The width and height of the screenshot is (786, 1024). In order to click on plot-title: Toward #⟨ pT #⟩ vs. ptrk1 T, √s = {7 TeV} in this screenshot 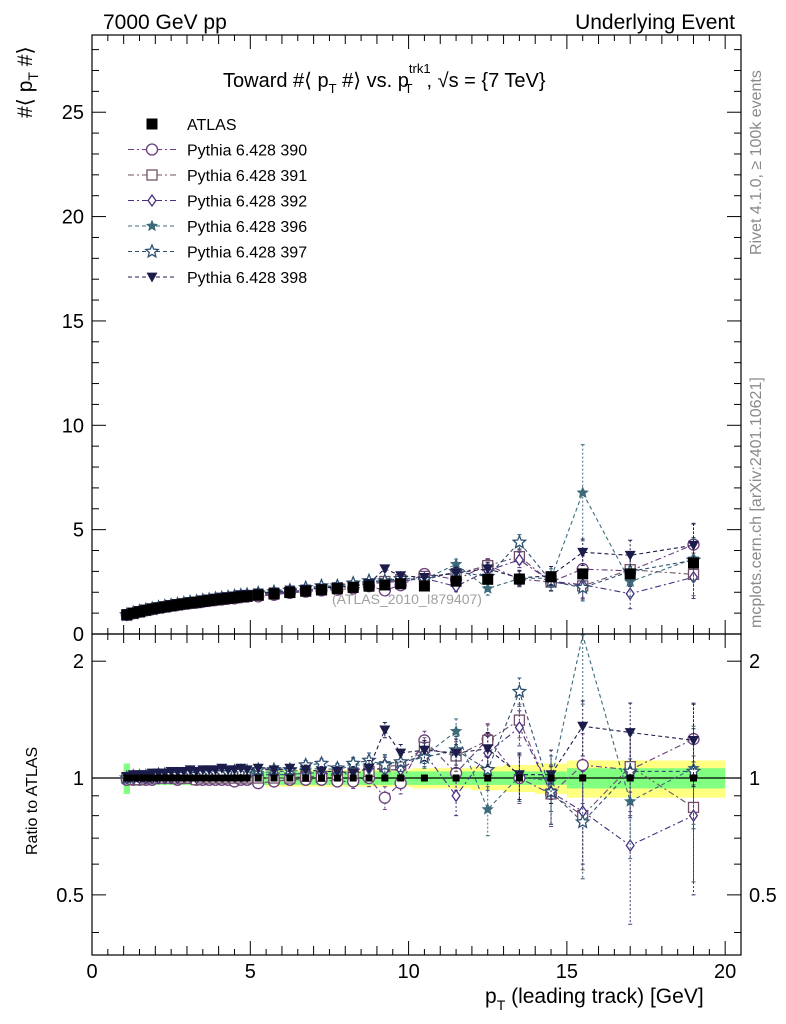, I will do `click(384, 78)`.